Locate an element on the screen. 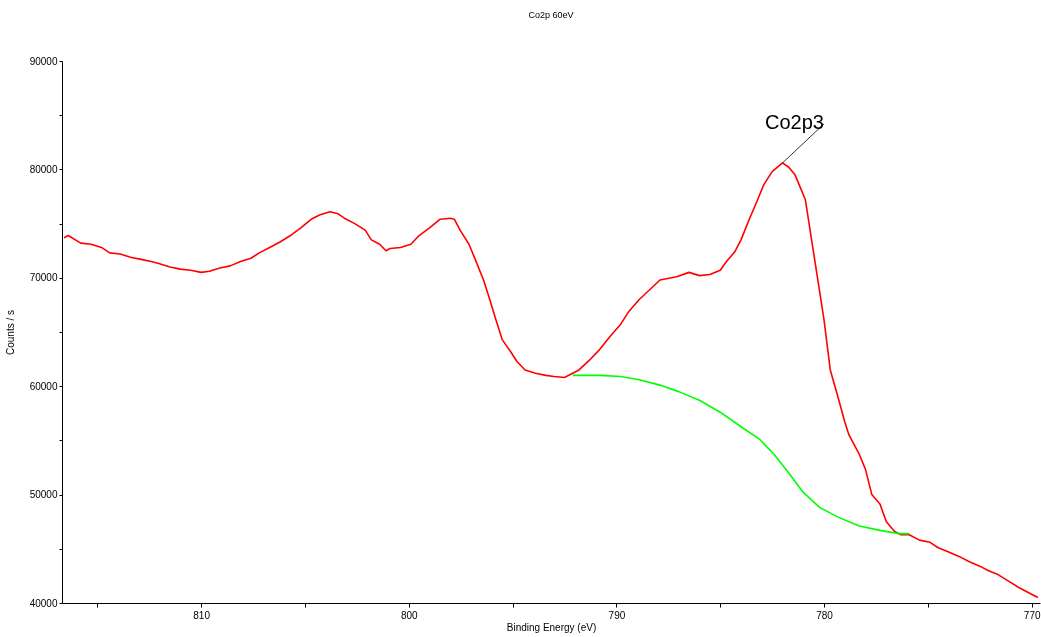 This screenshot has width=1041, height=637. x-tick-label: 800 is located at coordinates (409, 615).